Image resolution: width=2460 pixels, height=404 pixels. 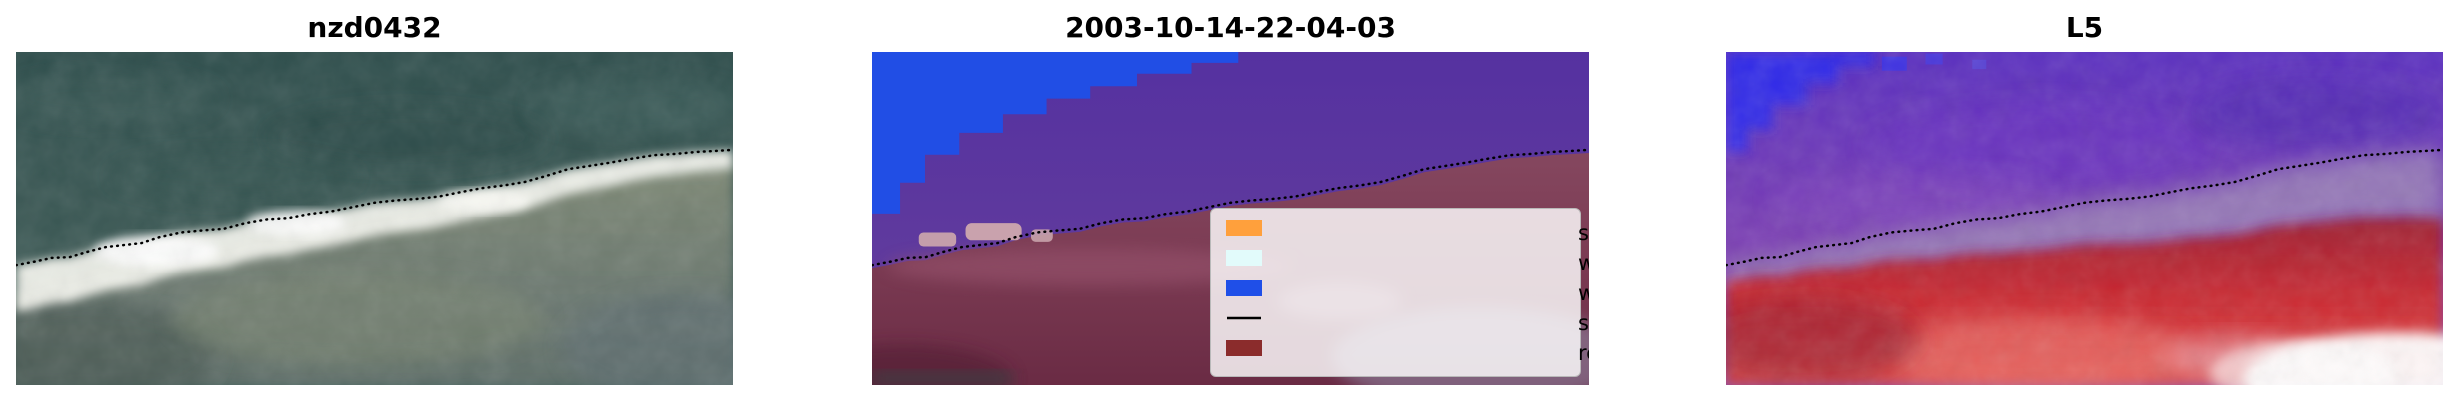 What do you see at coordinates (2084, 27) in the screenshot?
I see `panel-title-l5: L5` at bounding box center [2084, 27].